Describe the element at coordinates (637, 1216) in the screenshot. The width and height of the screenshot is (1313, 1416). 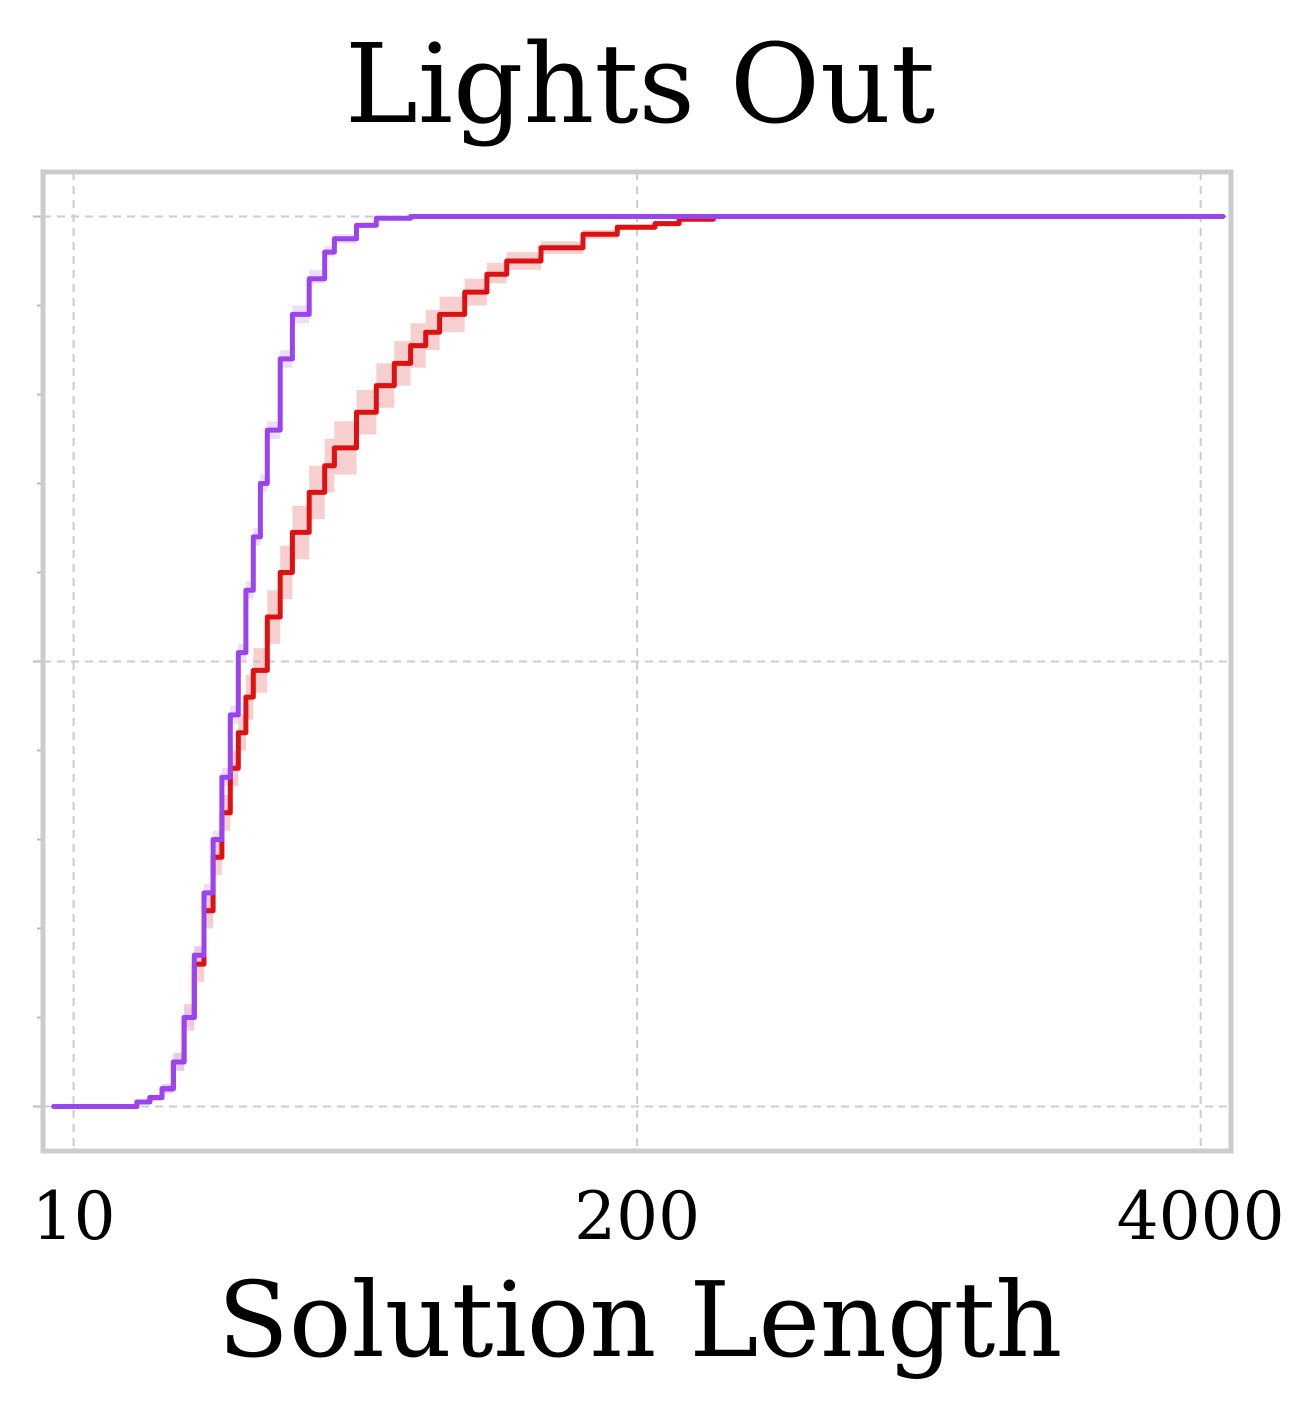
I see `x-tick-label-1: 200` at that location.